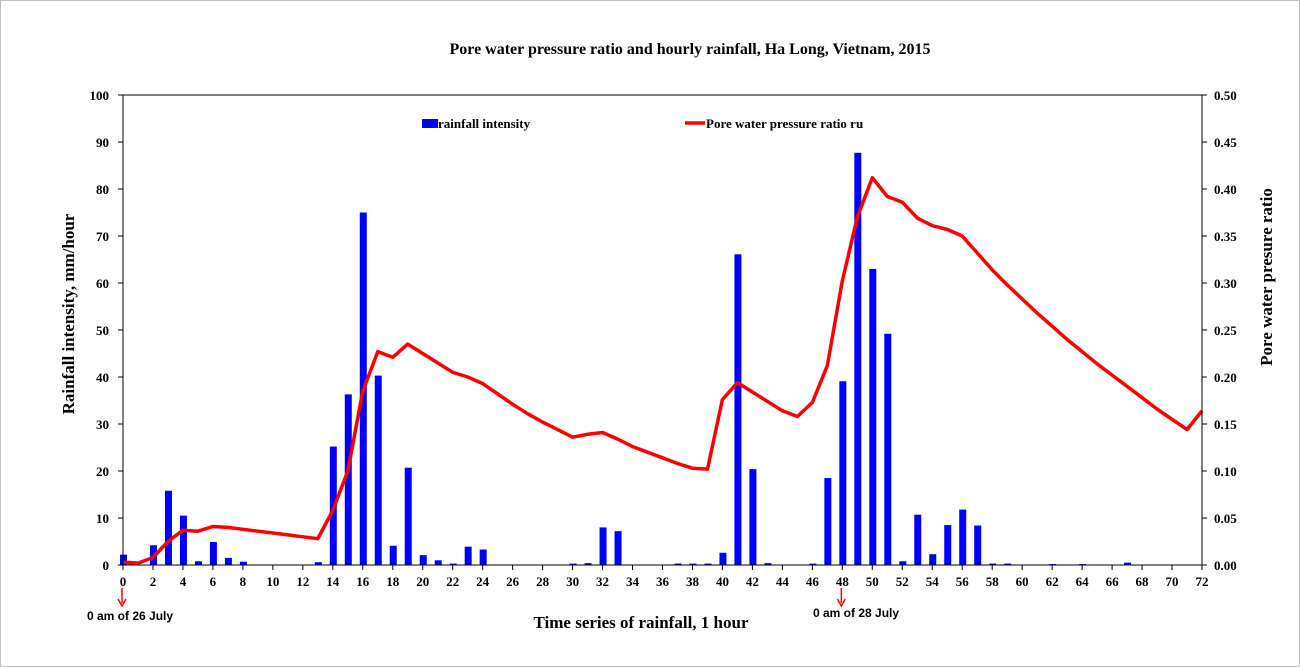 The height and width of the screenshot is (667, 1300). What do you see at coordinates (933, 581) in the screenshot?
I see `x-tick-label: 54` at bounding box center [933, 581].